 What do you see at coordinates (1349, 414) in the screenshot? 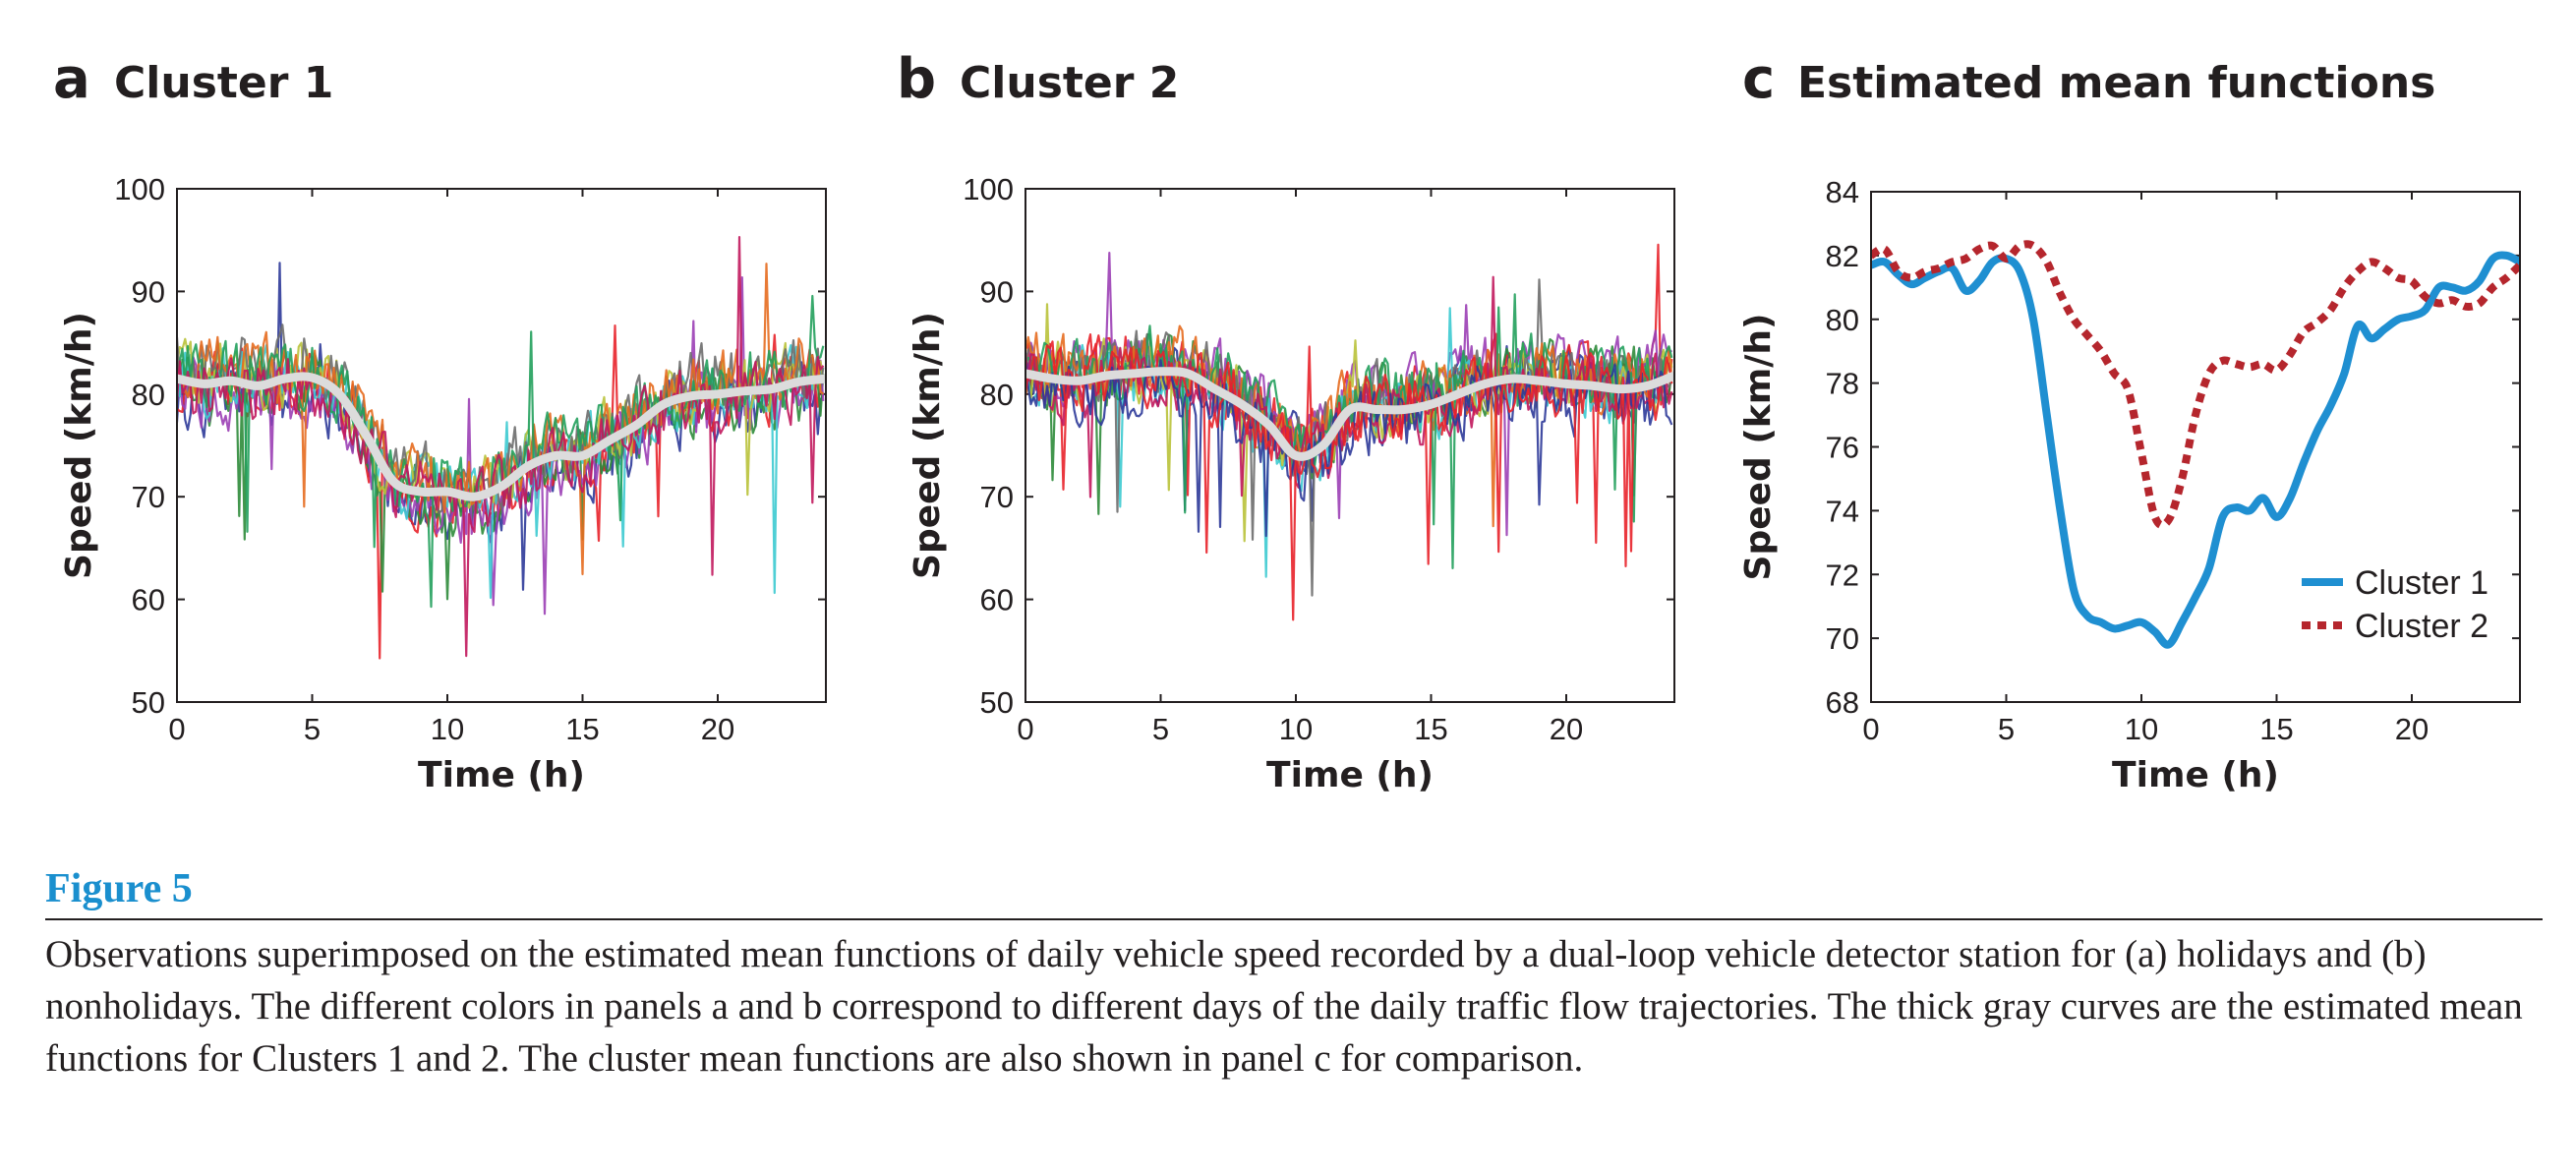
I see `panel-b-mean-curve` at bounding box center [1349, 414].